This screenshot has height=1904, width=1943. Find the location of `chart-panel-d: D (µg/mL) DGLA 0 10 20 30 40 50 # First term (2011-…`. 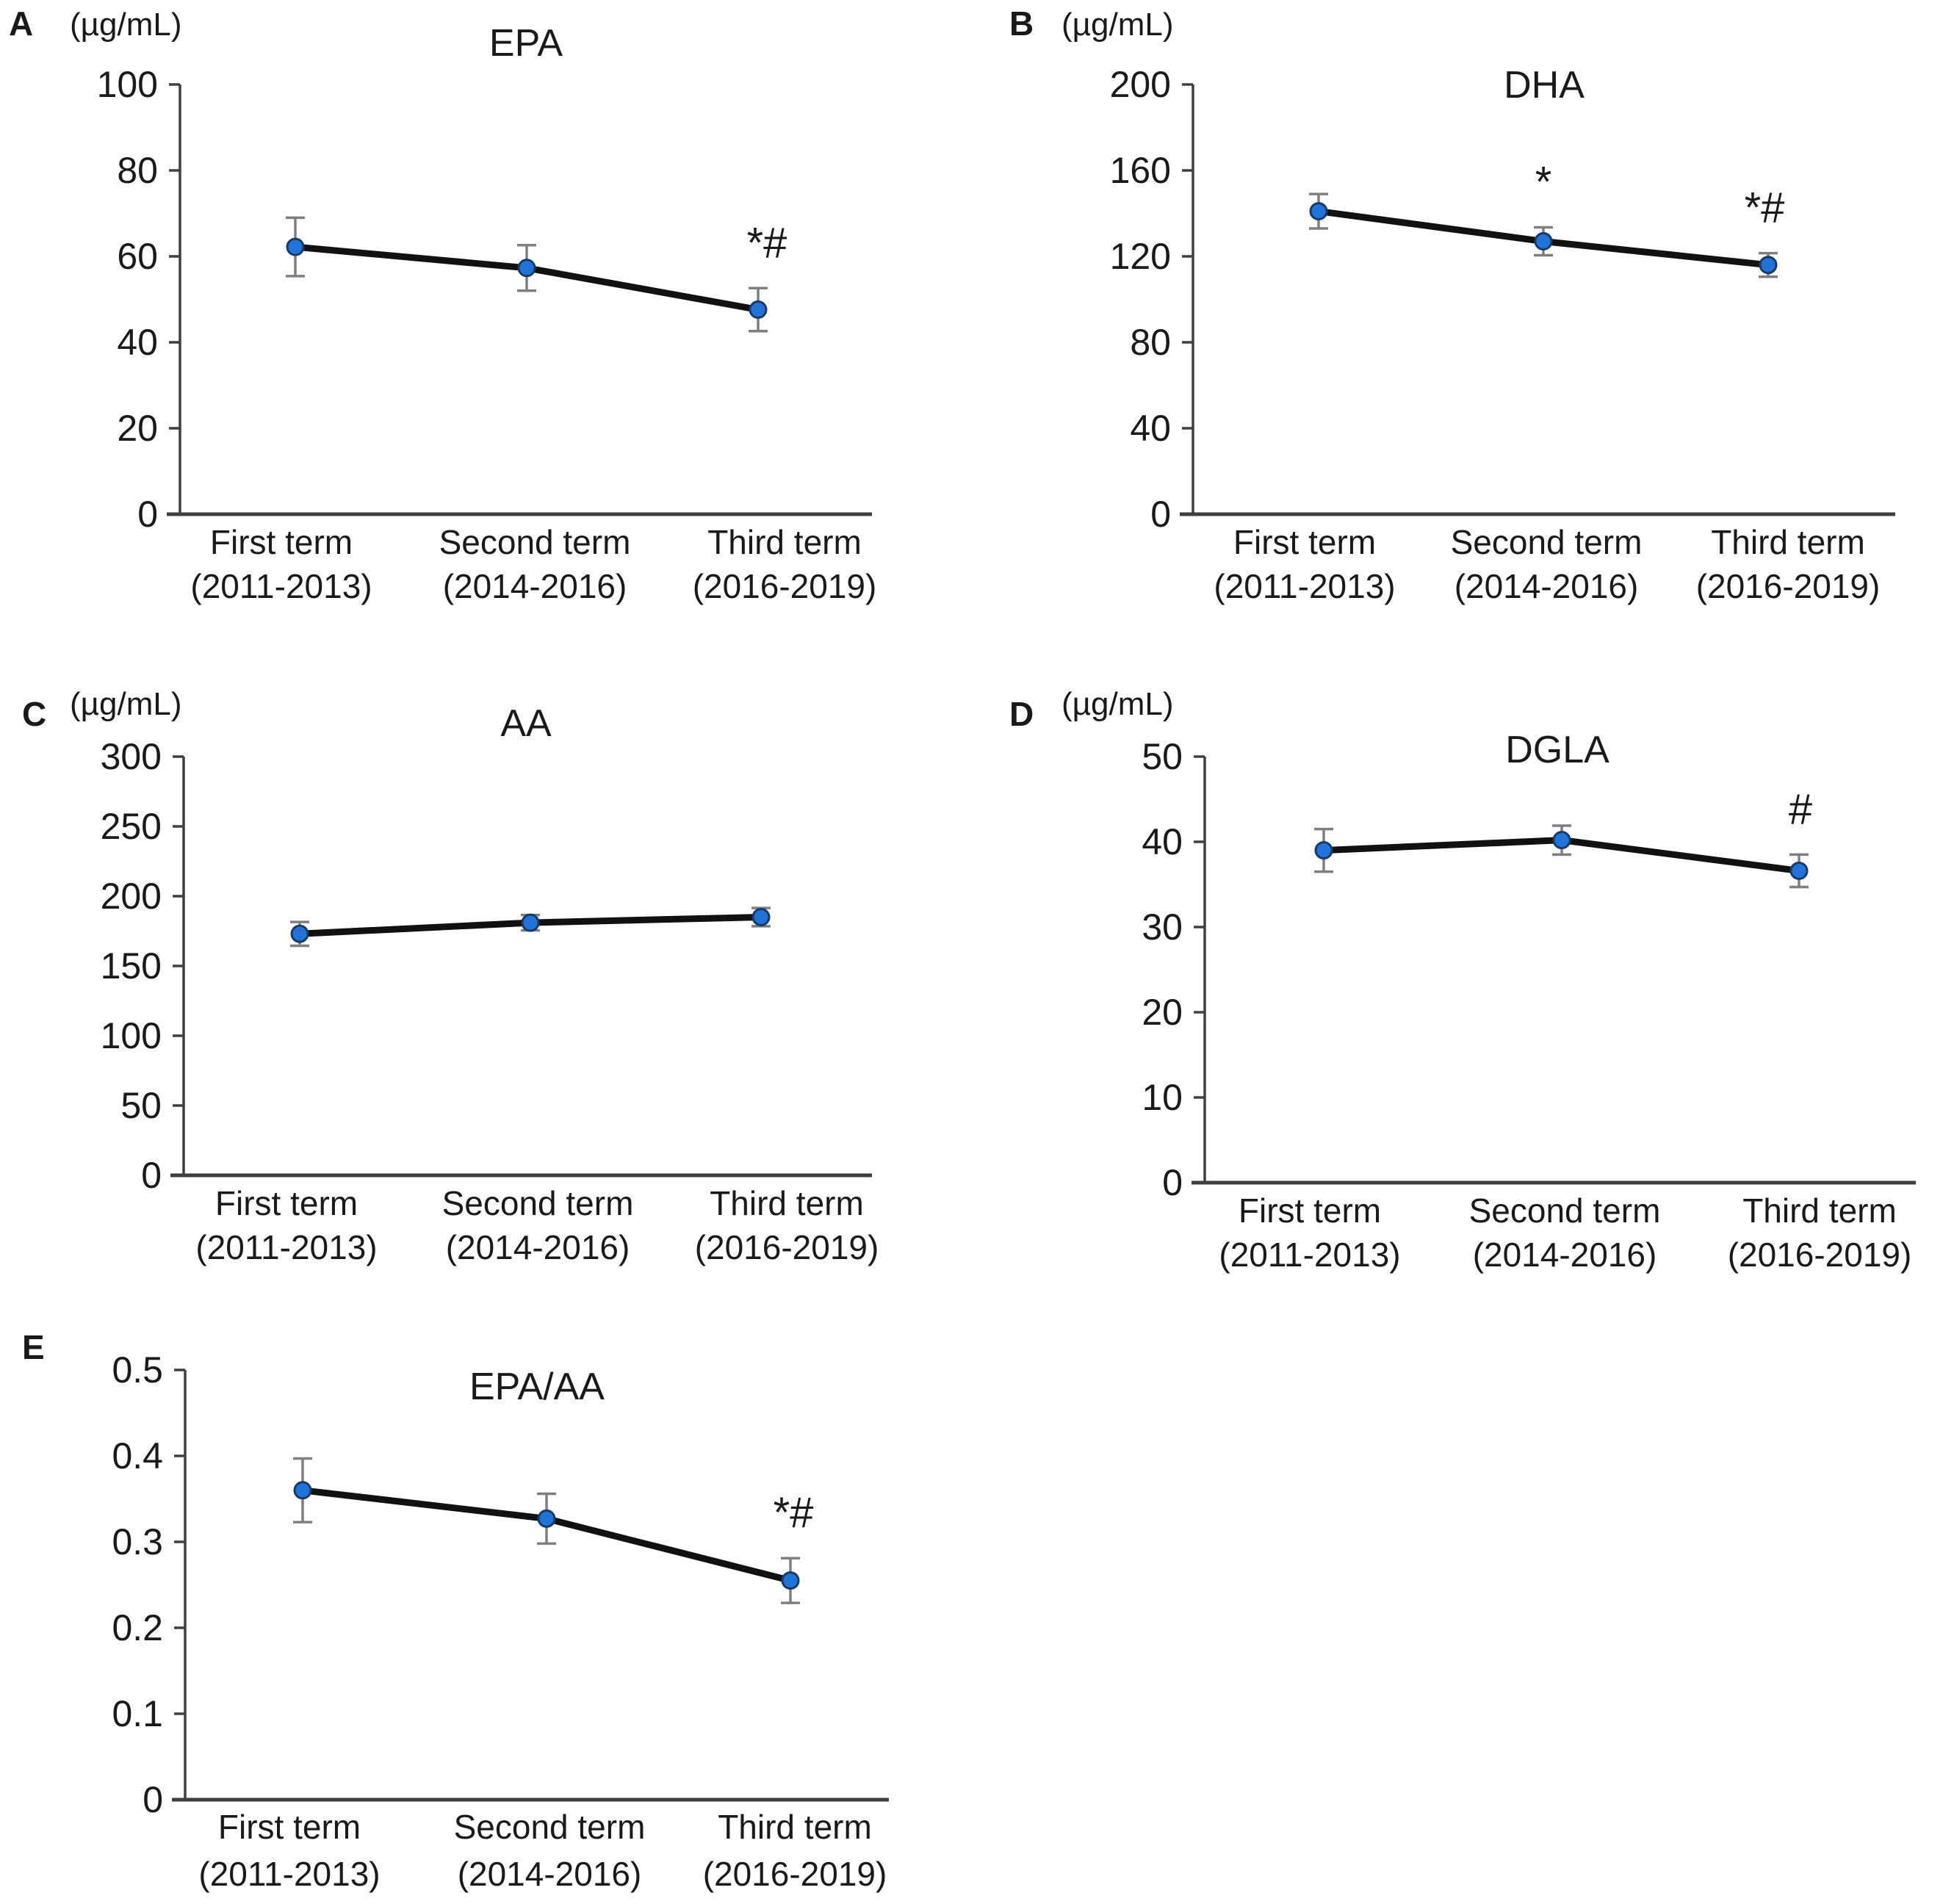

chart-panel-d: D (µg/mL) DGLA 0 10 20 30 40 50 # First term (2011-… is located at coordinates (1462, 980).